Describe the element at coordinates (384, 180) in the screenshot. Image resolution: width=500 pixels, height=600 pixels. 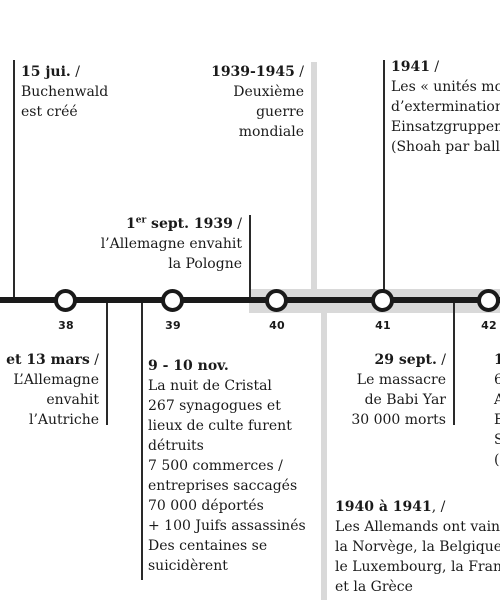
I see `connector-einsatz` at that location.